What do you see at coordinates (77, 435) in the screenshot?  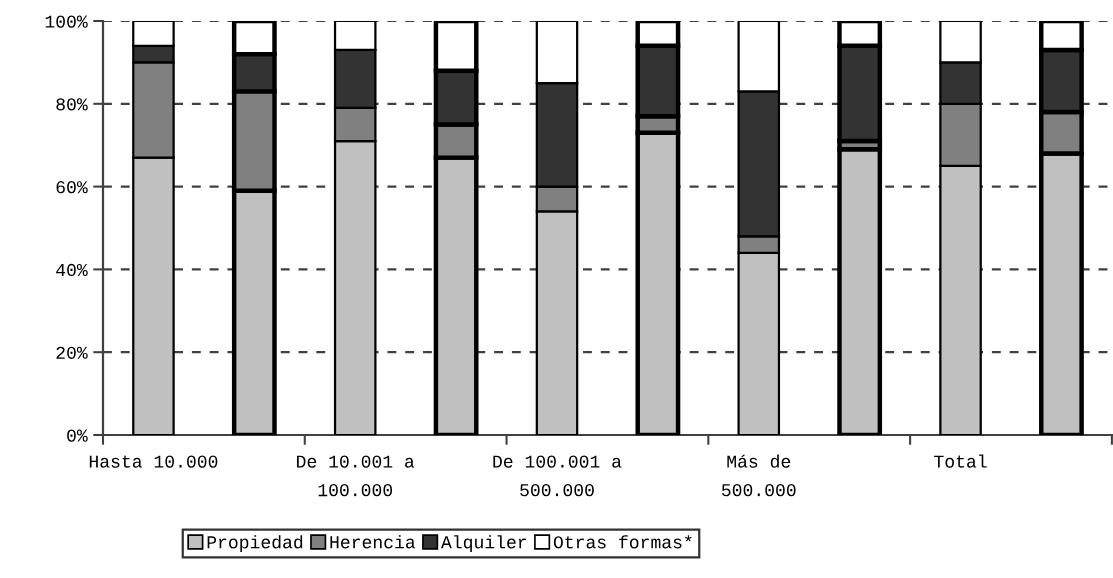 I see `y-tick-label: 0%` at bounding box center [77, 435].